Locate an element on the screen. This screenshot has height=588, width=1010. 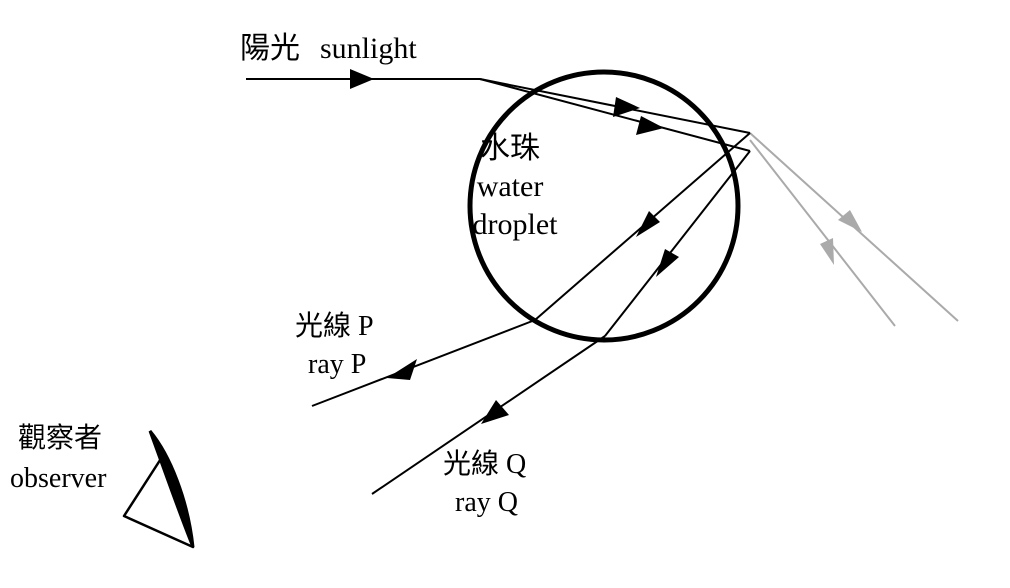
droplet-label-en-1: water is located at coordinates (510, 186).